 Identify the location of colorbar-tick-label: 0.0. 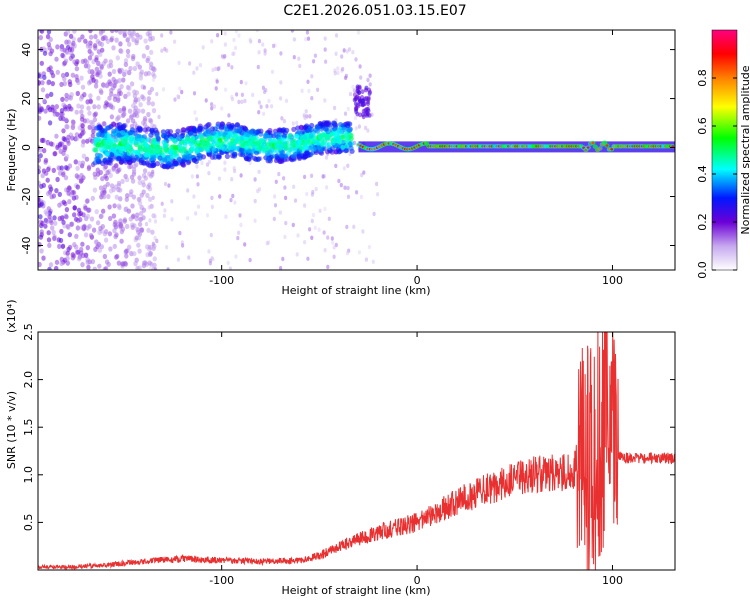
(702, 270).